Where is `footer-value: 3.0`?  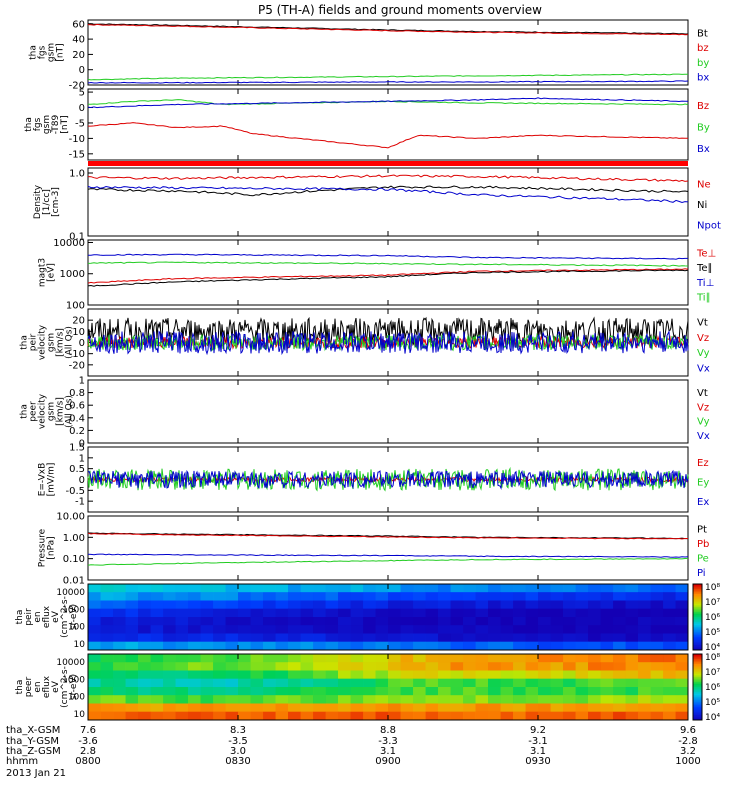 footer-value: 3.0 is located at coordinates (238, 751).